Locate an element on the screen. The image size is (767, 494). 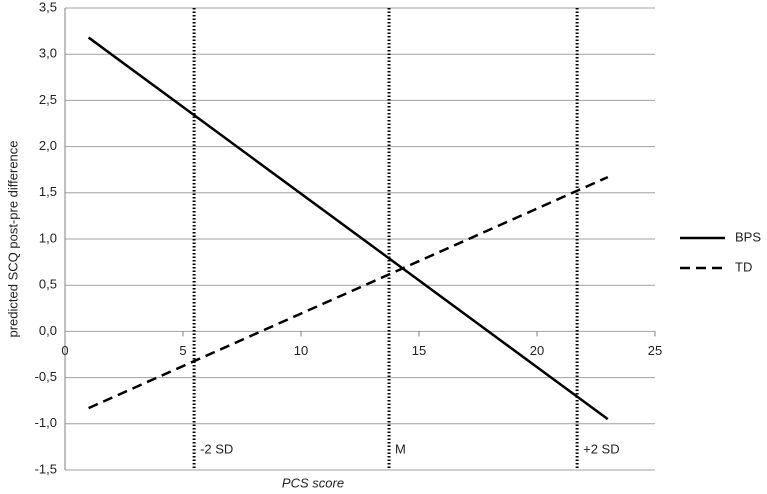
legend-label: TD is located at coordinates (743, 266).